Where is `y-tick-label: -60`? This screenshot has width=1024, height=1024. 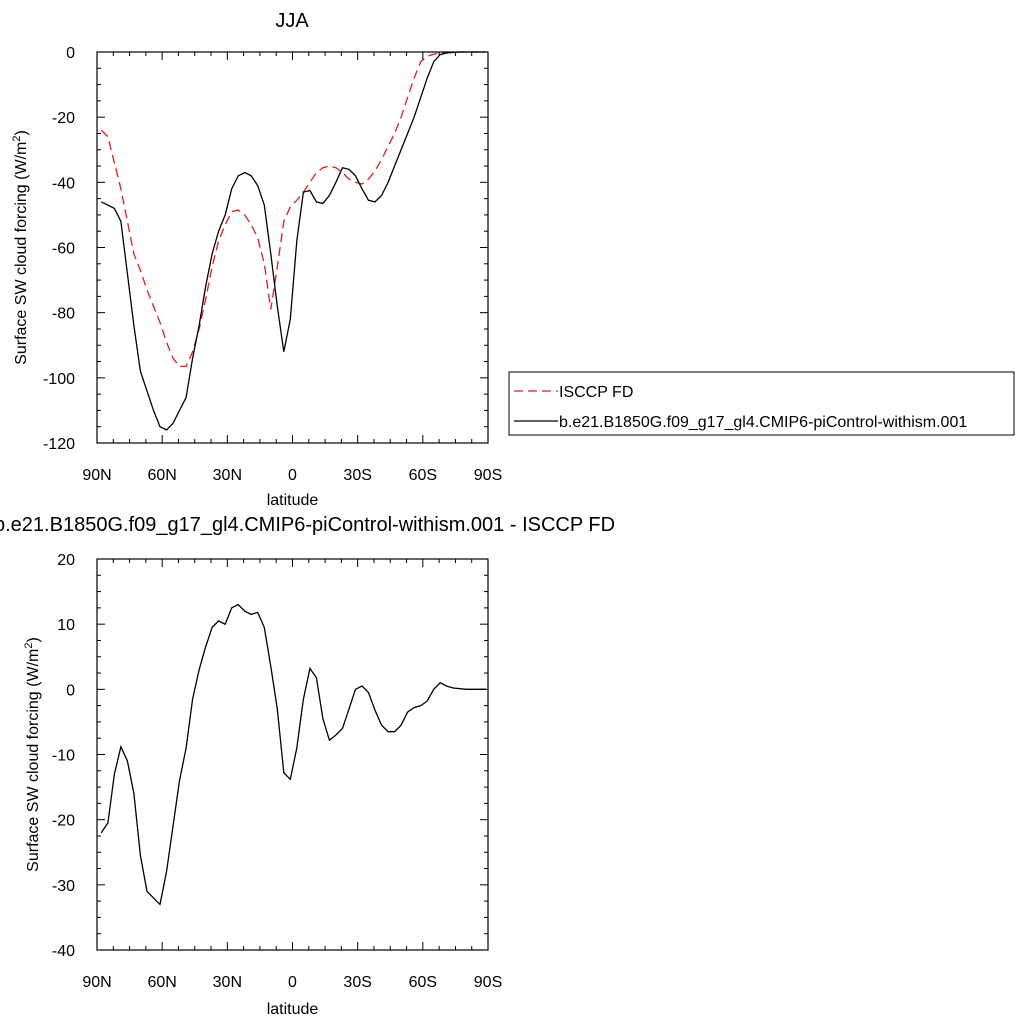
y-tick-label: -60 is located at coordinates (63, 249).